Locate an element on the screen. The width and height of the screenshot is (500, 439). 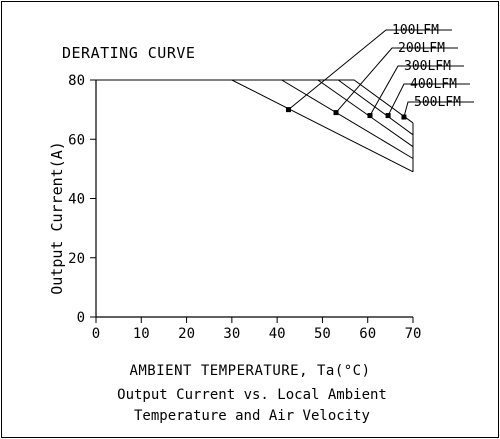
legend-label-400lfm: 400LFM is located at coordinates (433, 84).